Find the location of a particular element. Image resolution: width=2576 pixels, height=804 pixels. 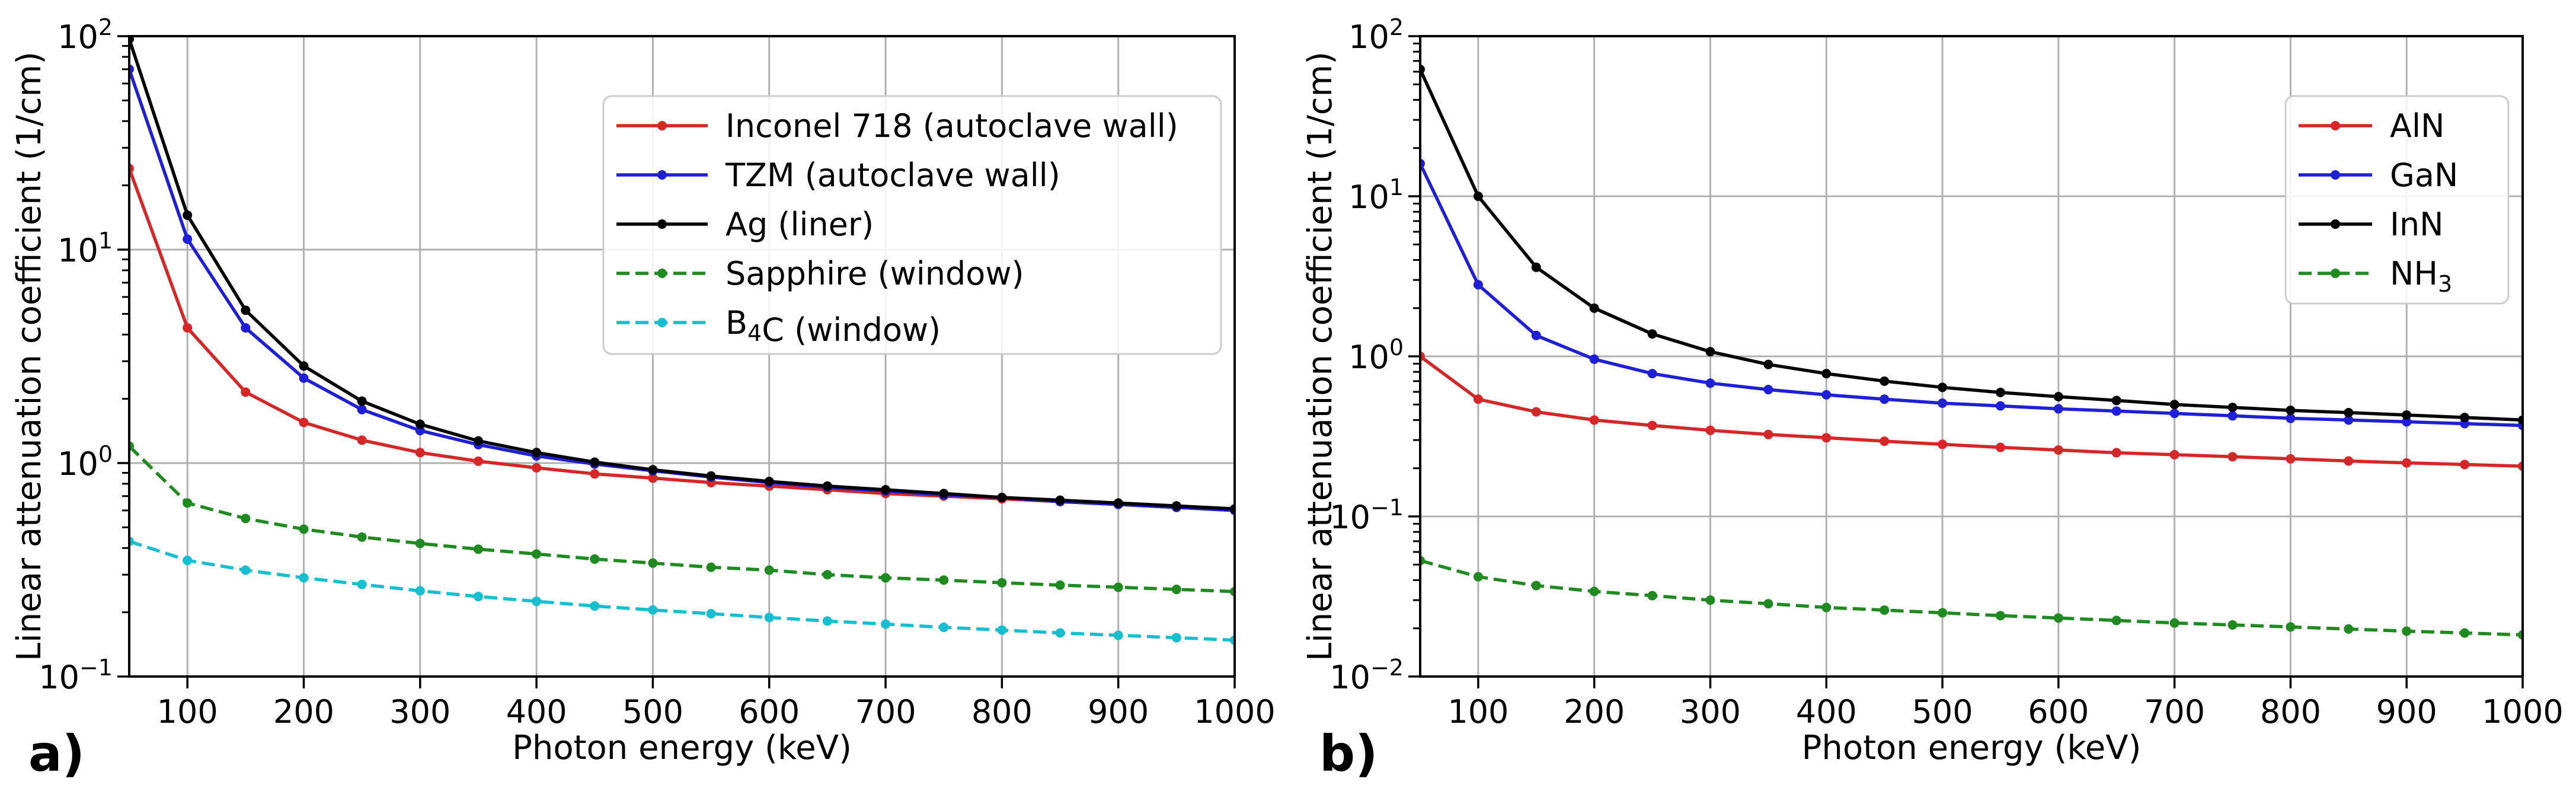

legend-label: GaN is located at coordinates (2424, 175).